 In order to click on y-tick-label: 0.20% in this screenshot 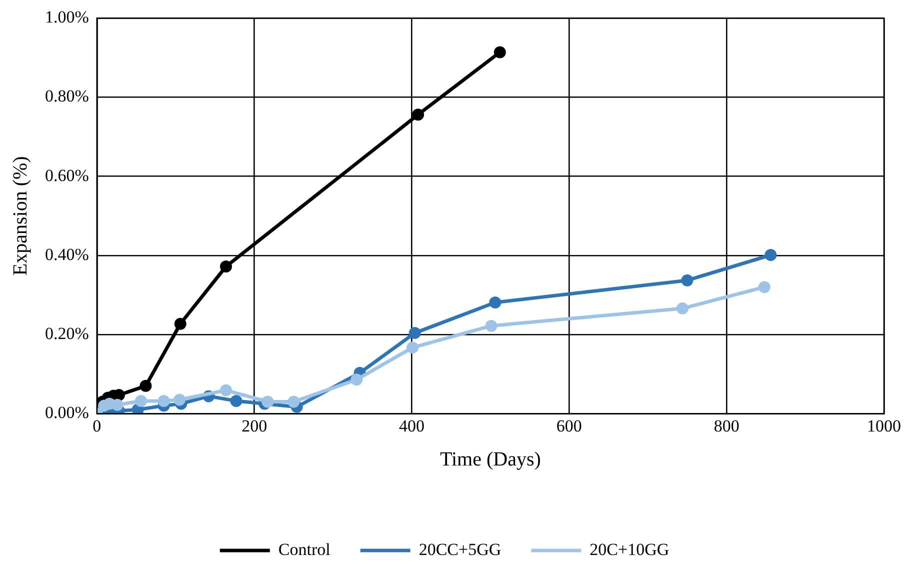, I will do `click(66, 333)`.